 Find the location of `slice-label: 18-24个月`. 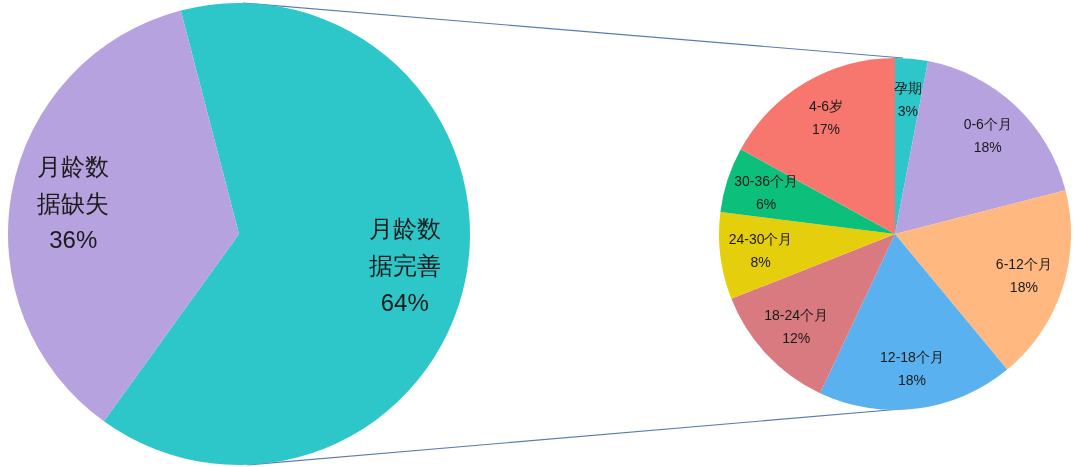

slice-label: 18-24个月 is located at coordinates (796, 315).